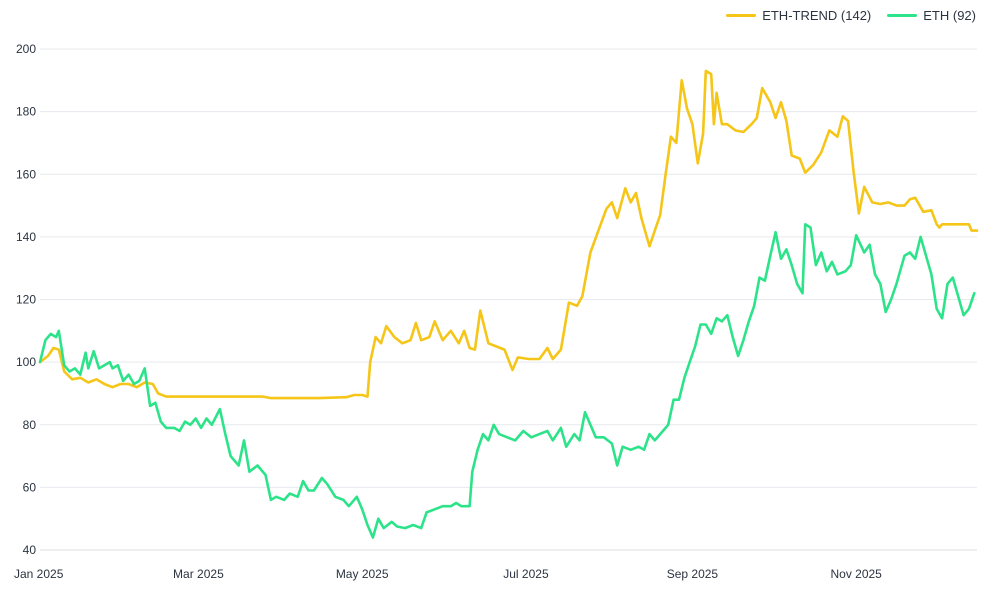 This screenshot has height=592, width=1000. What do you see at coordinates (526, 574) in the screenshot?
I see `x-tick-label: Jul 2025` at bounding box center [526, 574].